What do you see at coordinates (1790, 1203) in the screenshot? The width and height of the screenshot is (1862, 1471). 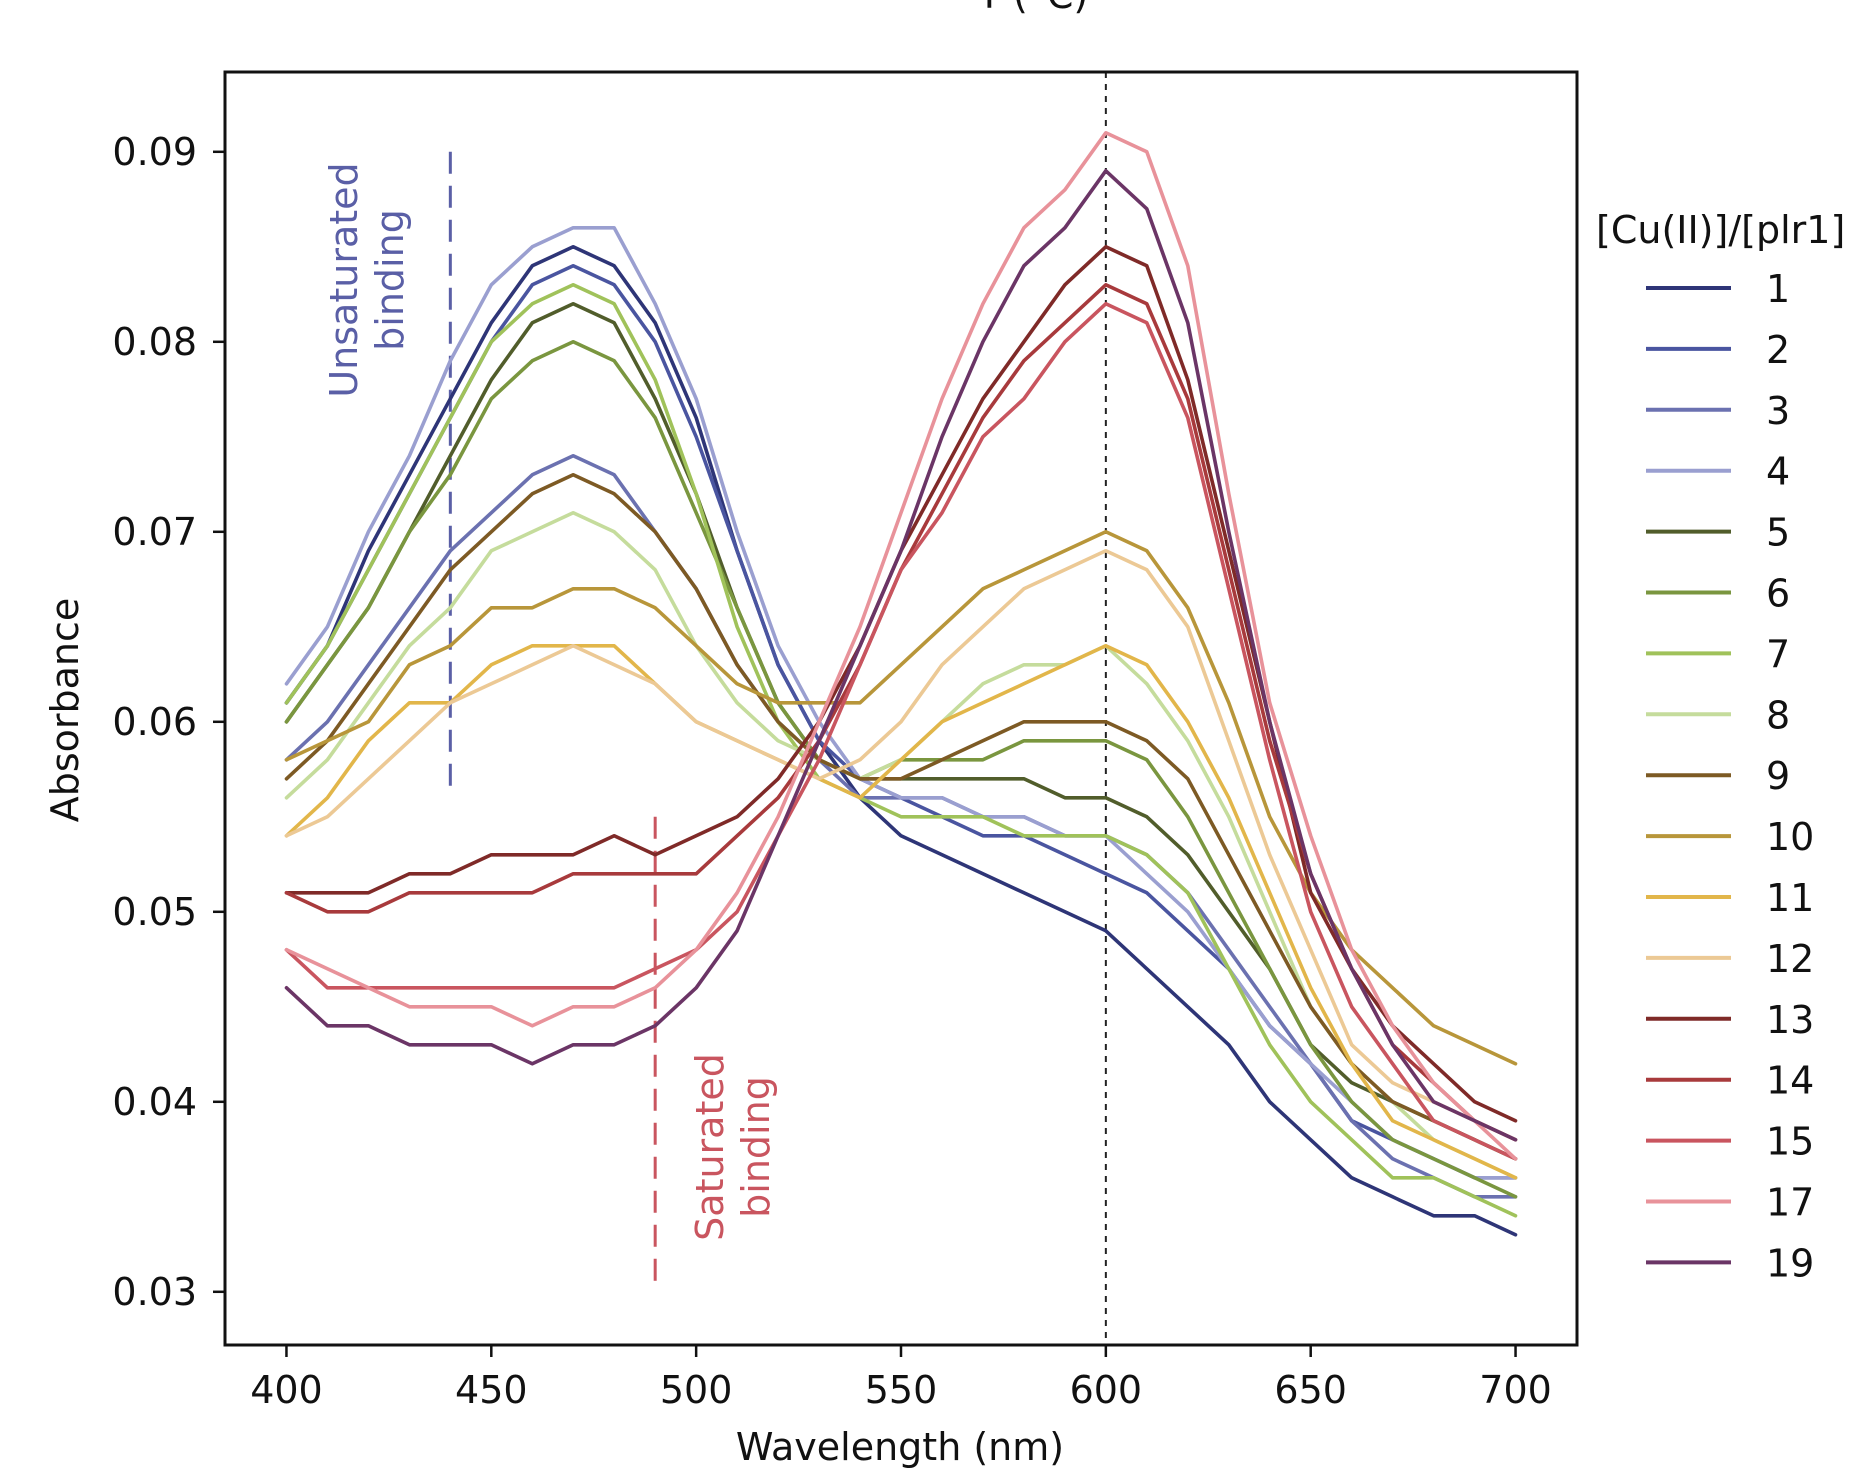 I see `legend-label-17: 17` at bounding box center [1790, 1203].